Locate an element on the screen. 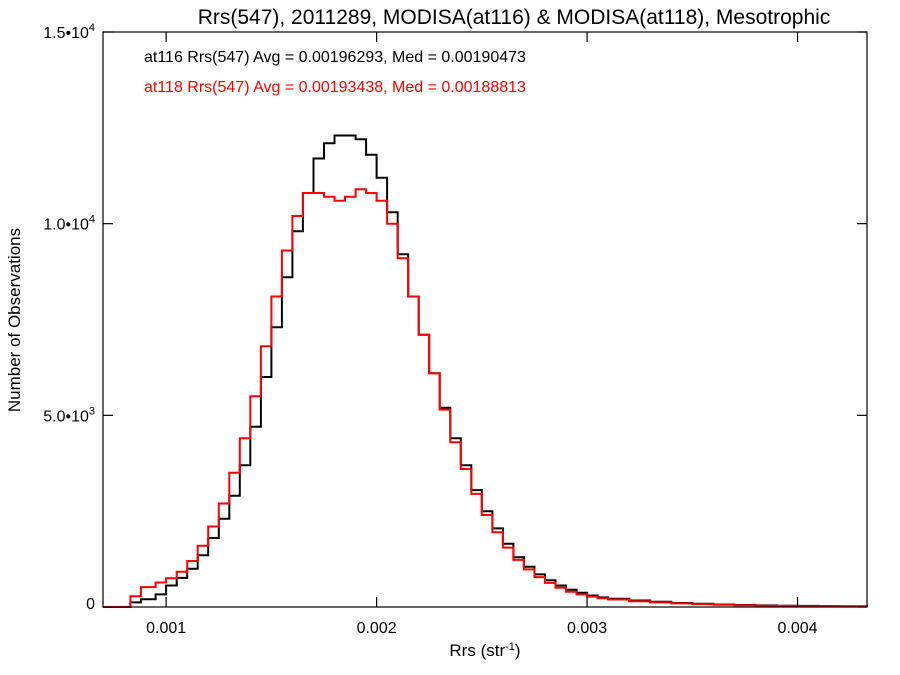  x-axis-label: Rrs (str-1) is located at coordinates (484, 650).